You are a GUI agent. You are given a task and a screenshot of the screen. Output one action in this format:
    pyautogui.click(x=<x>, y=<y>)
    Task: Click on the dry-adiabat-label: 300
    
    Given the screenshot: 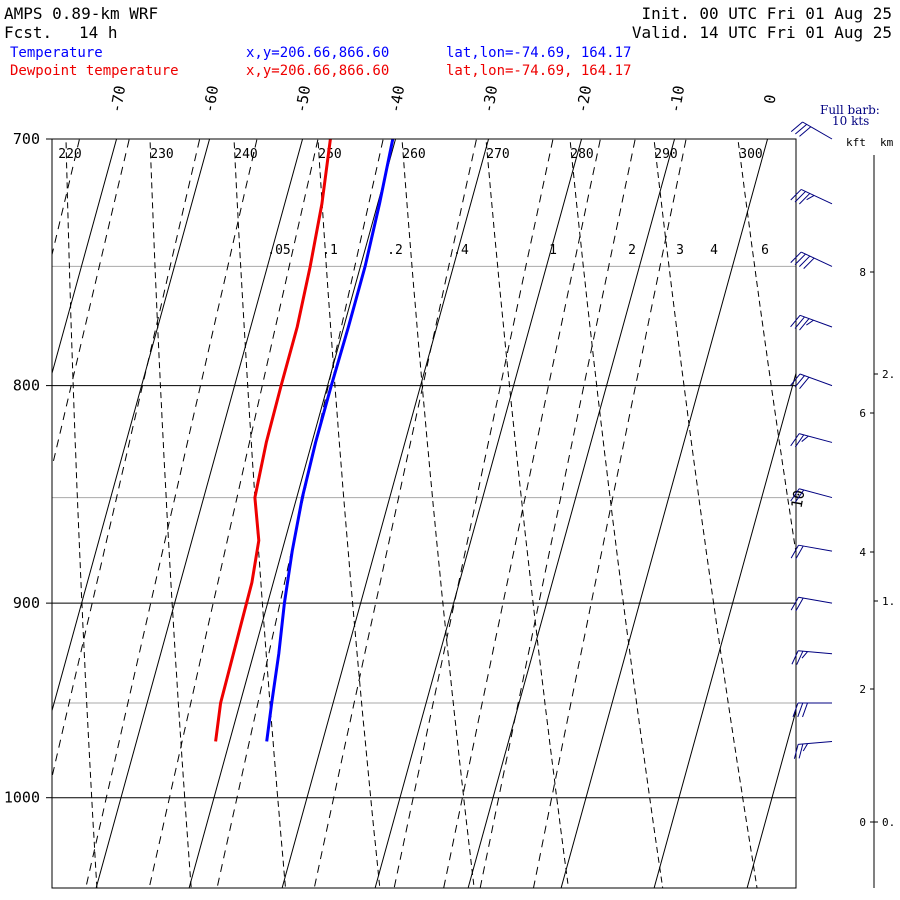 What is the action you would take?
    pyautogui.click(x=750, y=154)
    